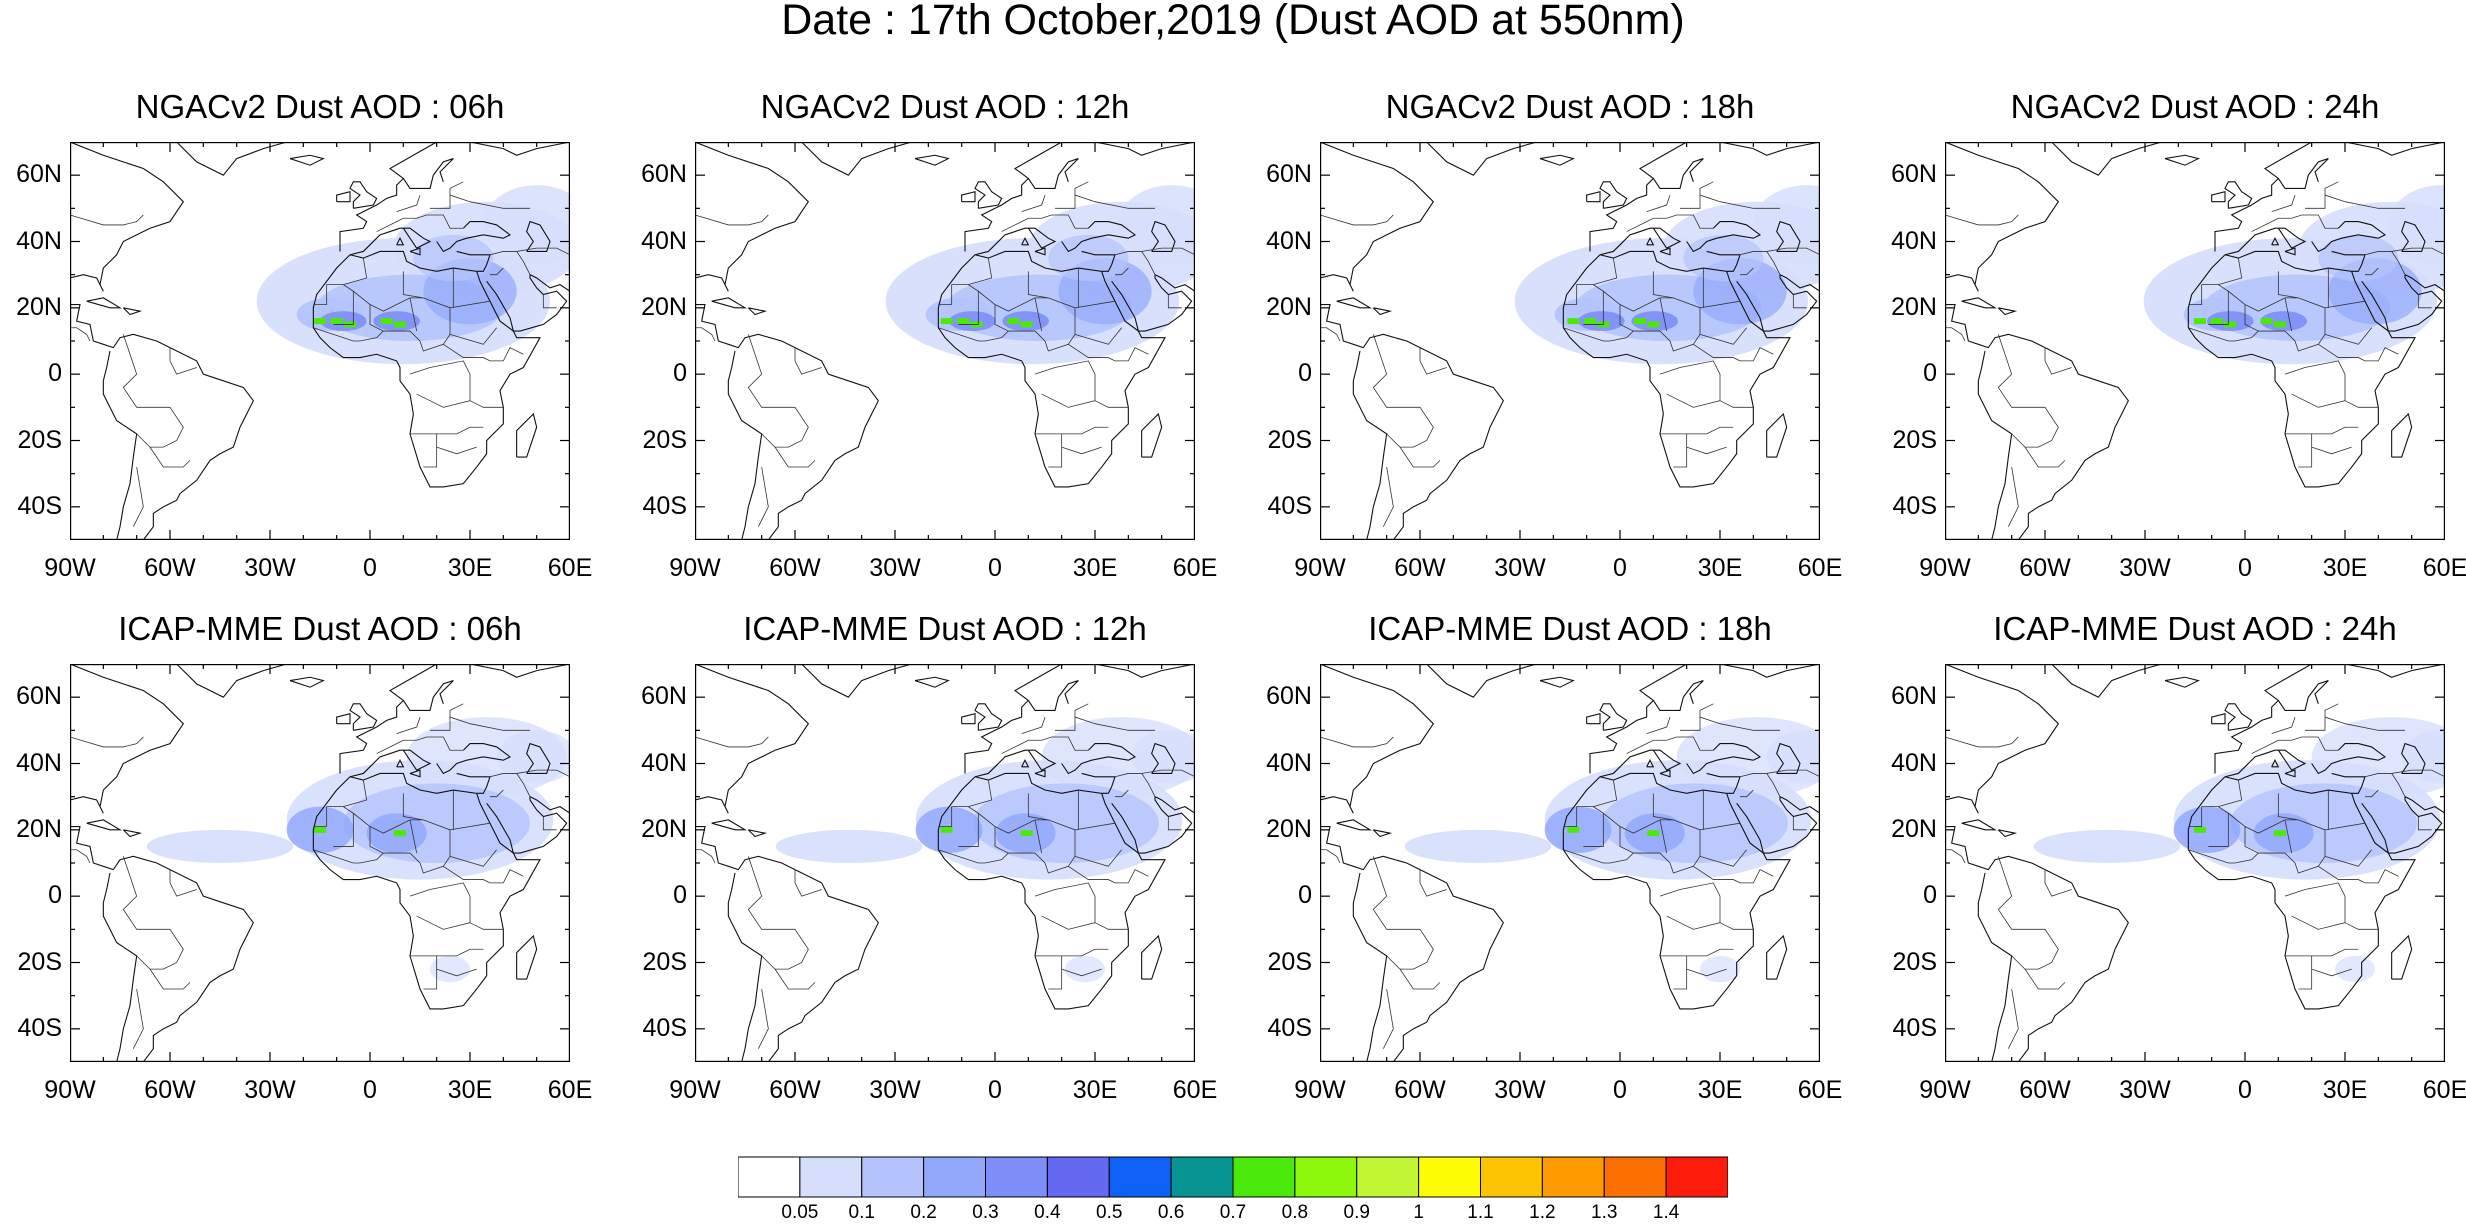  What do you see at coordinates (985, 1212) in the screenshot?
I see `colorbar-label: 0.3` at bounding box center [985, 1212].